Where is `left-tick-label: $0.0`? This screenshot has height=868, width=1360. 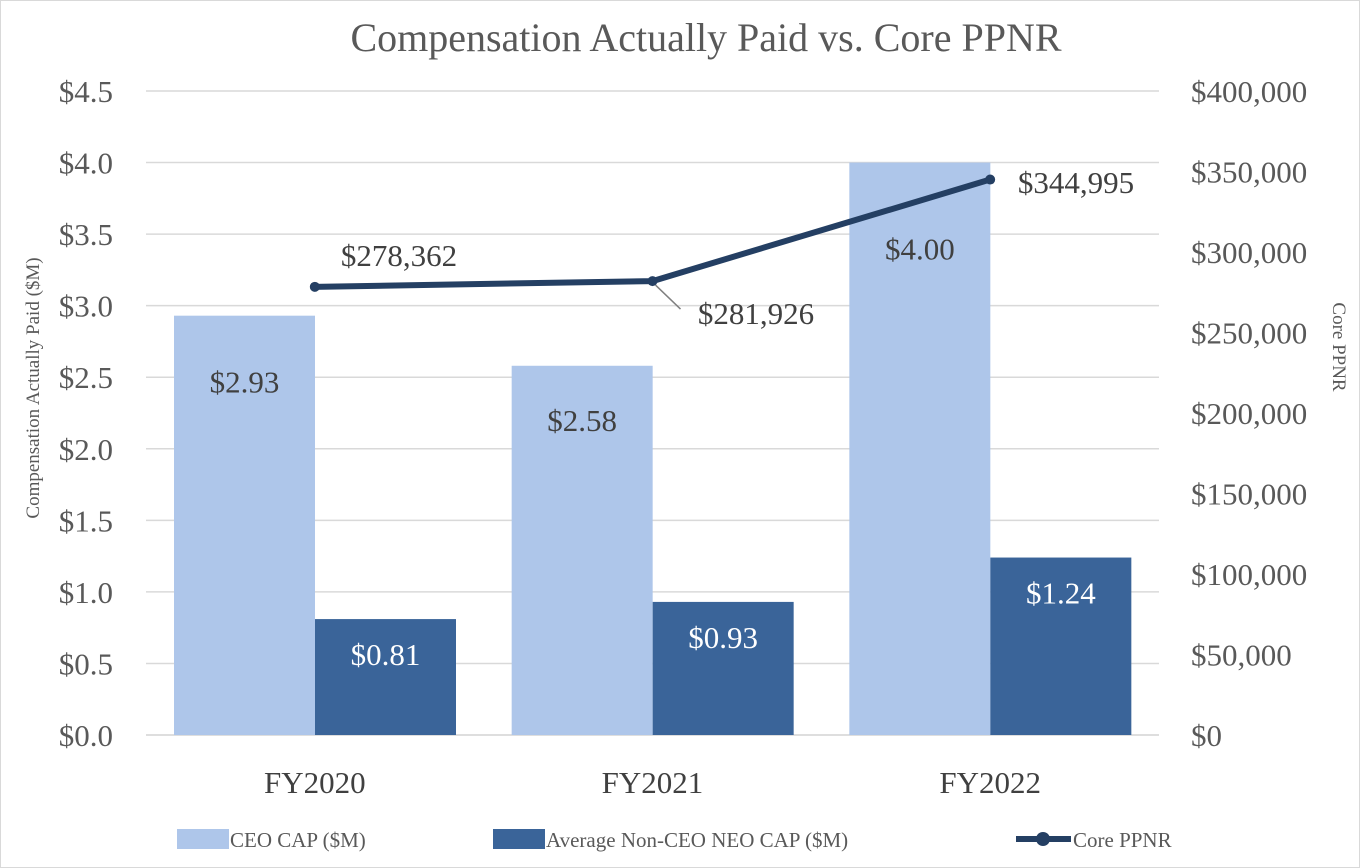 left-tick-label: $0.0 is located at coordinates (86, 735).